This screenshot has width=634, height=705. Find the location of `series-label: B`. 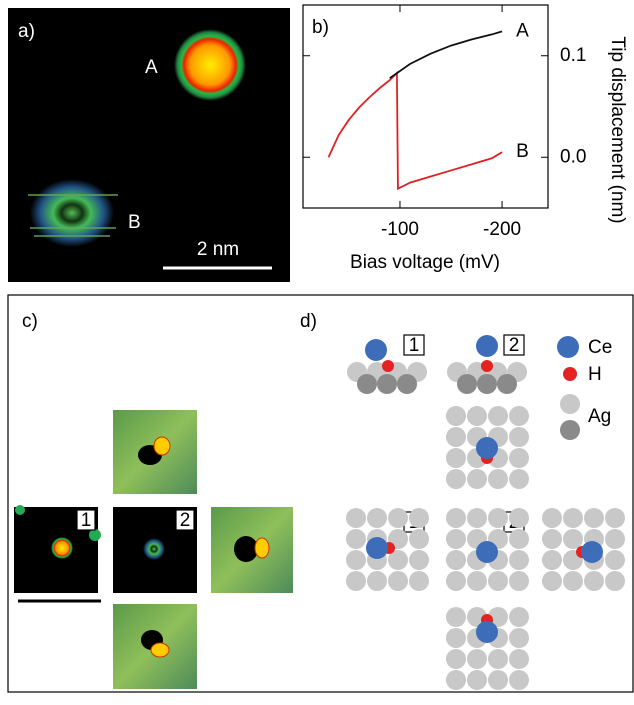

series-label: B is located at coordinates (522, 151).